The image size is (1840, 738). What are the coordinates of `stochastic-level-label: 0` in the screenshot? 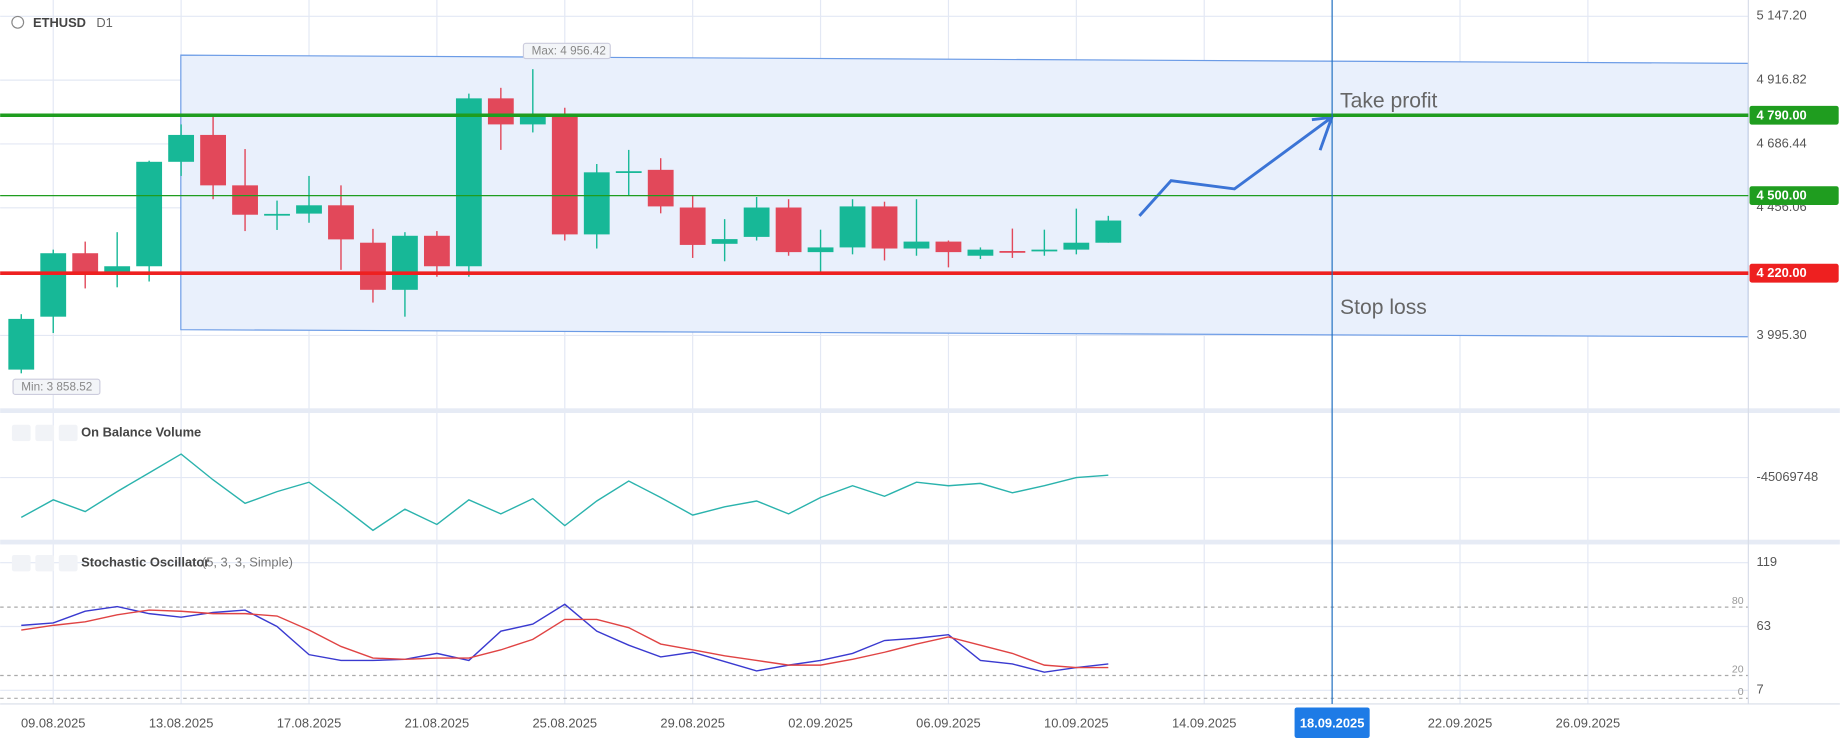 It's located at (1741, 692).